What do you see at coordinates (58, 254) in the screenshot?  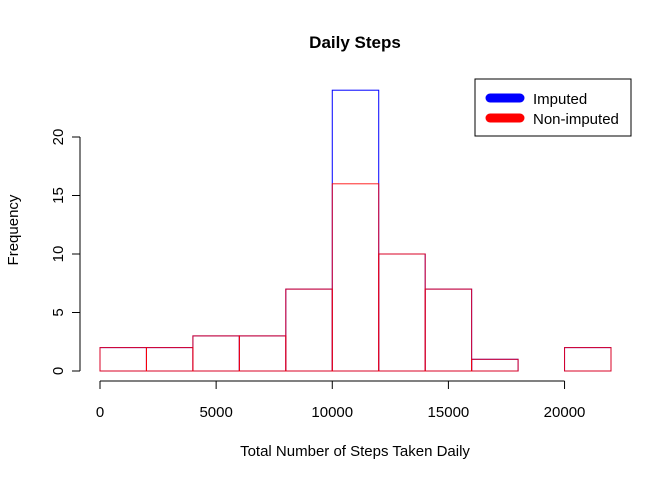 I see `y-tick-label: 10` at bounding box center [58, 254].